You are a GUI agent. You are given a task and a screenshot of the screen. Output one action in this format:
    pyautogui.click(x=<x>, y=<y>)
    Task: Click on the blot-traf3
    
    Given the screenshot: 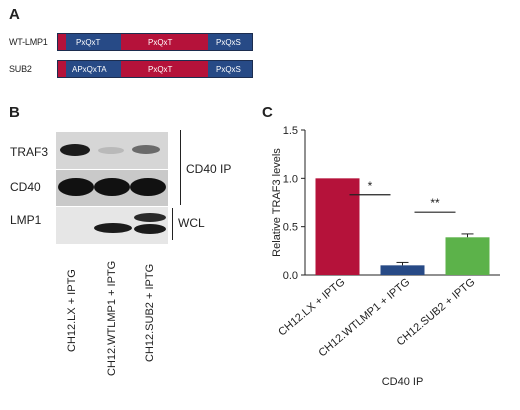 What is the action you would take?
    pyautogui.click(x=112, y=150)
    